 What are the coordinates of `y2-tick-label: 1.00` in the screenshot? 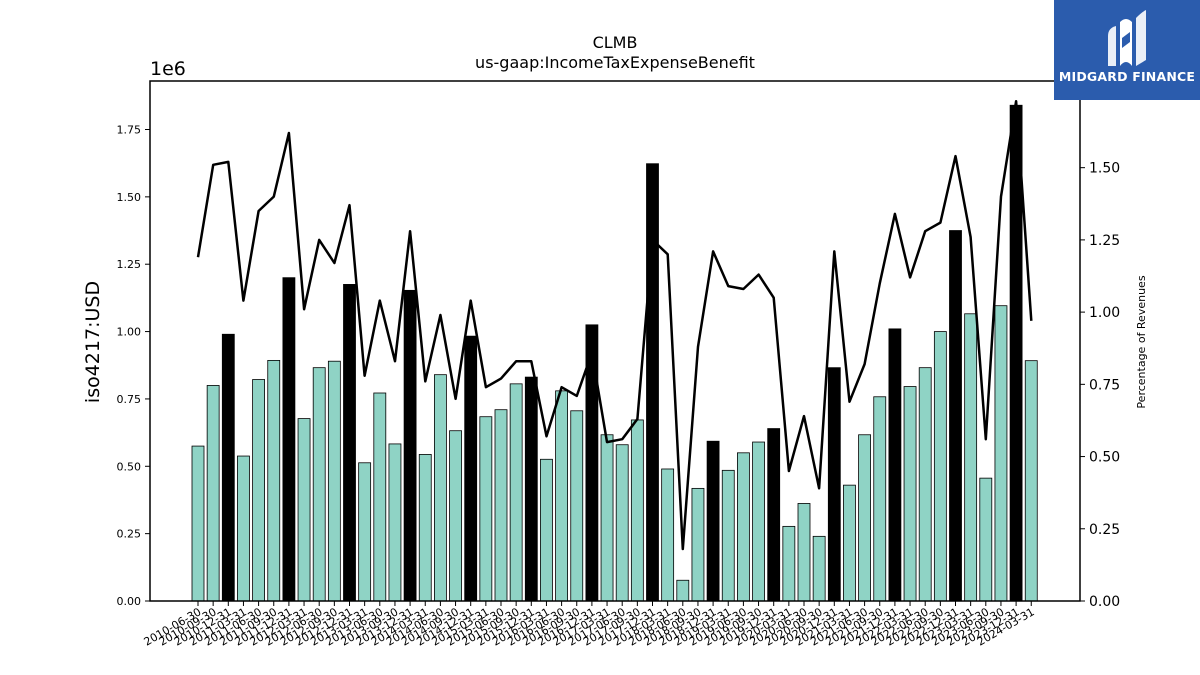 It's located at (1104, 313).